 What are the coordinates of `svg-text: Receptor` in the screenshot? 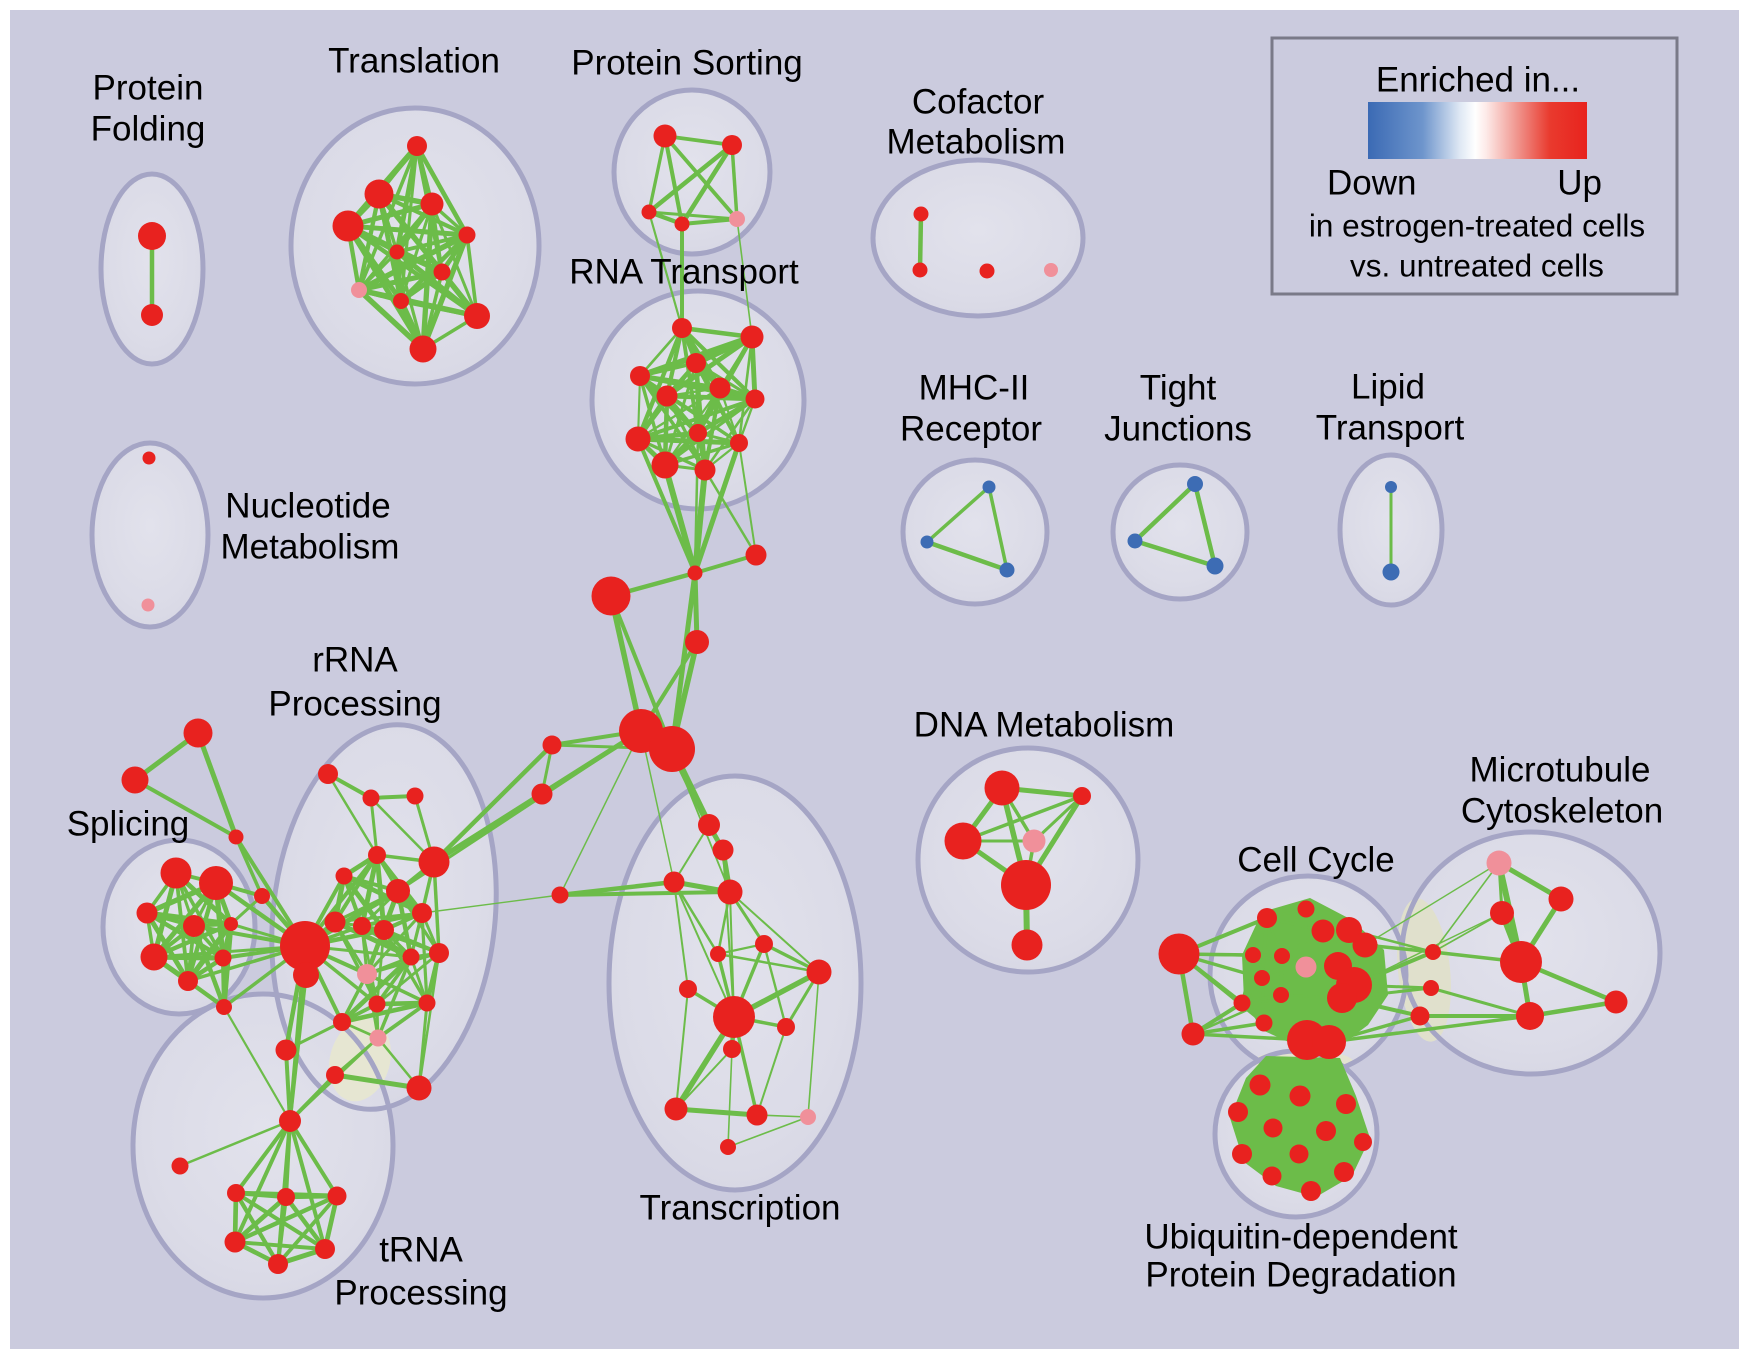 It's located at (971, 428).